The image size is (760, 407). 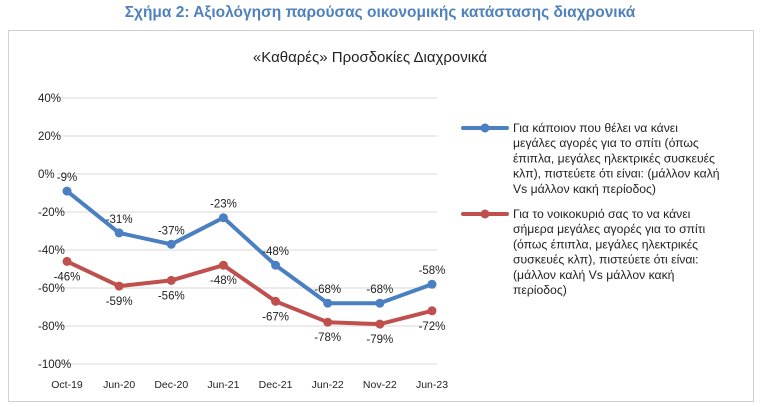 I want to click on legend-label-line: Για κάποιον που θέλει να κάνει, so click(x=595, y=128).